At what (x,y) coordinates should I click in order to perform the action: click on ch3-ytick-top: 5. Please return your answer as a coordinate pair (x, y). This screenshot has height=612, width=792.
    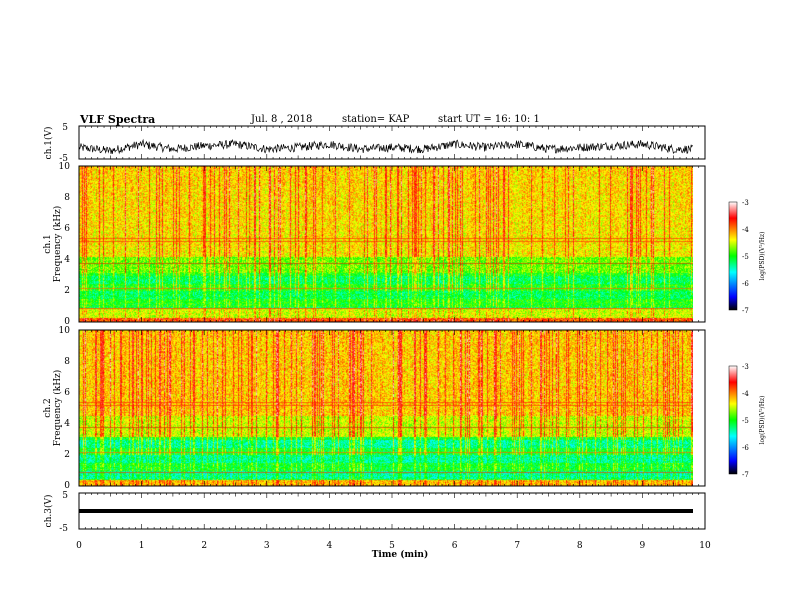
    Looking at the image, I should click on (65, 496).